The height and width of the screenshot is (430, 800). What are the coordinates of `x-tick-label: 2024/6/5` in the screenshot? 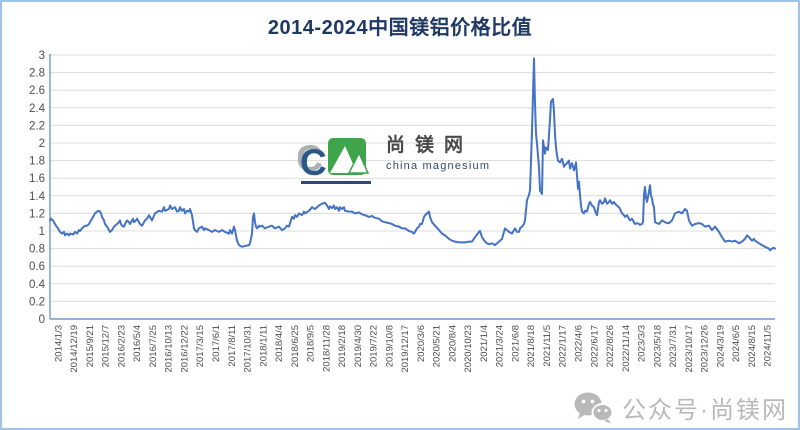 It's located at (736, 343).